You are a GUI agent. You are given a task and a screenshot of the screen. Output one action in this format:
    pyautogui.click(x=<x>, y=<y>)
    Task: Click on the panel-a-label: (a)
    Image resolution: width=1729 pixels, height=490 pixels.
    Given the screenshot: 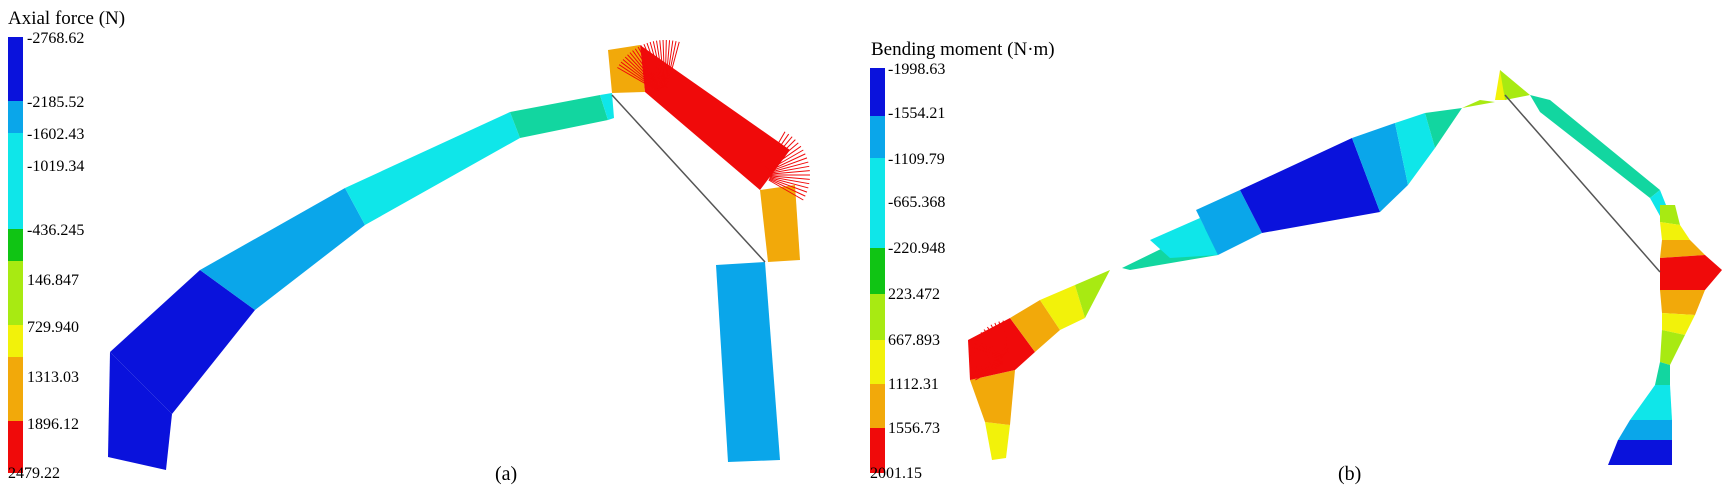 What is the action you would take?
    pyautogui.click(x=506, y=474)
    